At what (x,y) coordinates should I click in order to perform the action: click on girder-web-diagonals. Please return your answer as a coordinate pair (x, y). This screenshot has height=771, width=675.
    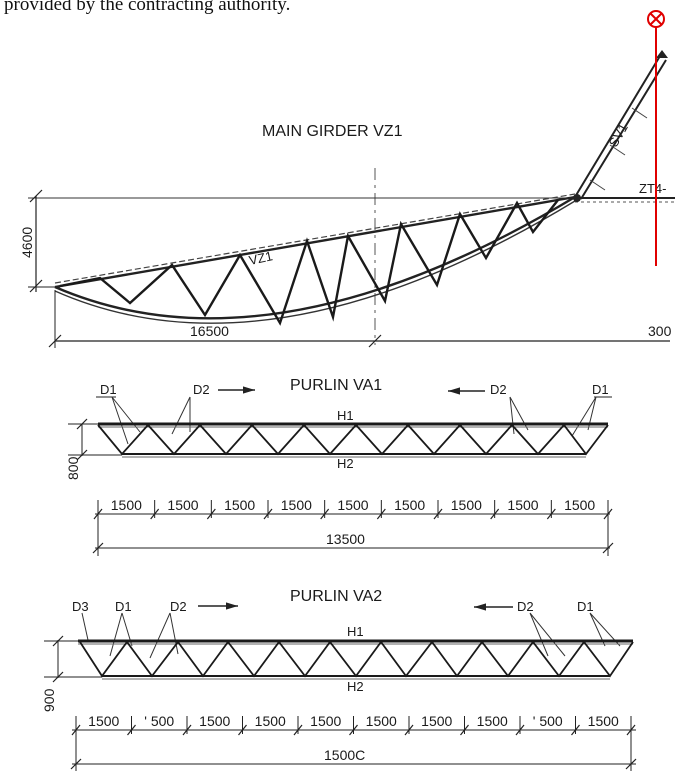
    Looking at the image, I should click on (309, 262).